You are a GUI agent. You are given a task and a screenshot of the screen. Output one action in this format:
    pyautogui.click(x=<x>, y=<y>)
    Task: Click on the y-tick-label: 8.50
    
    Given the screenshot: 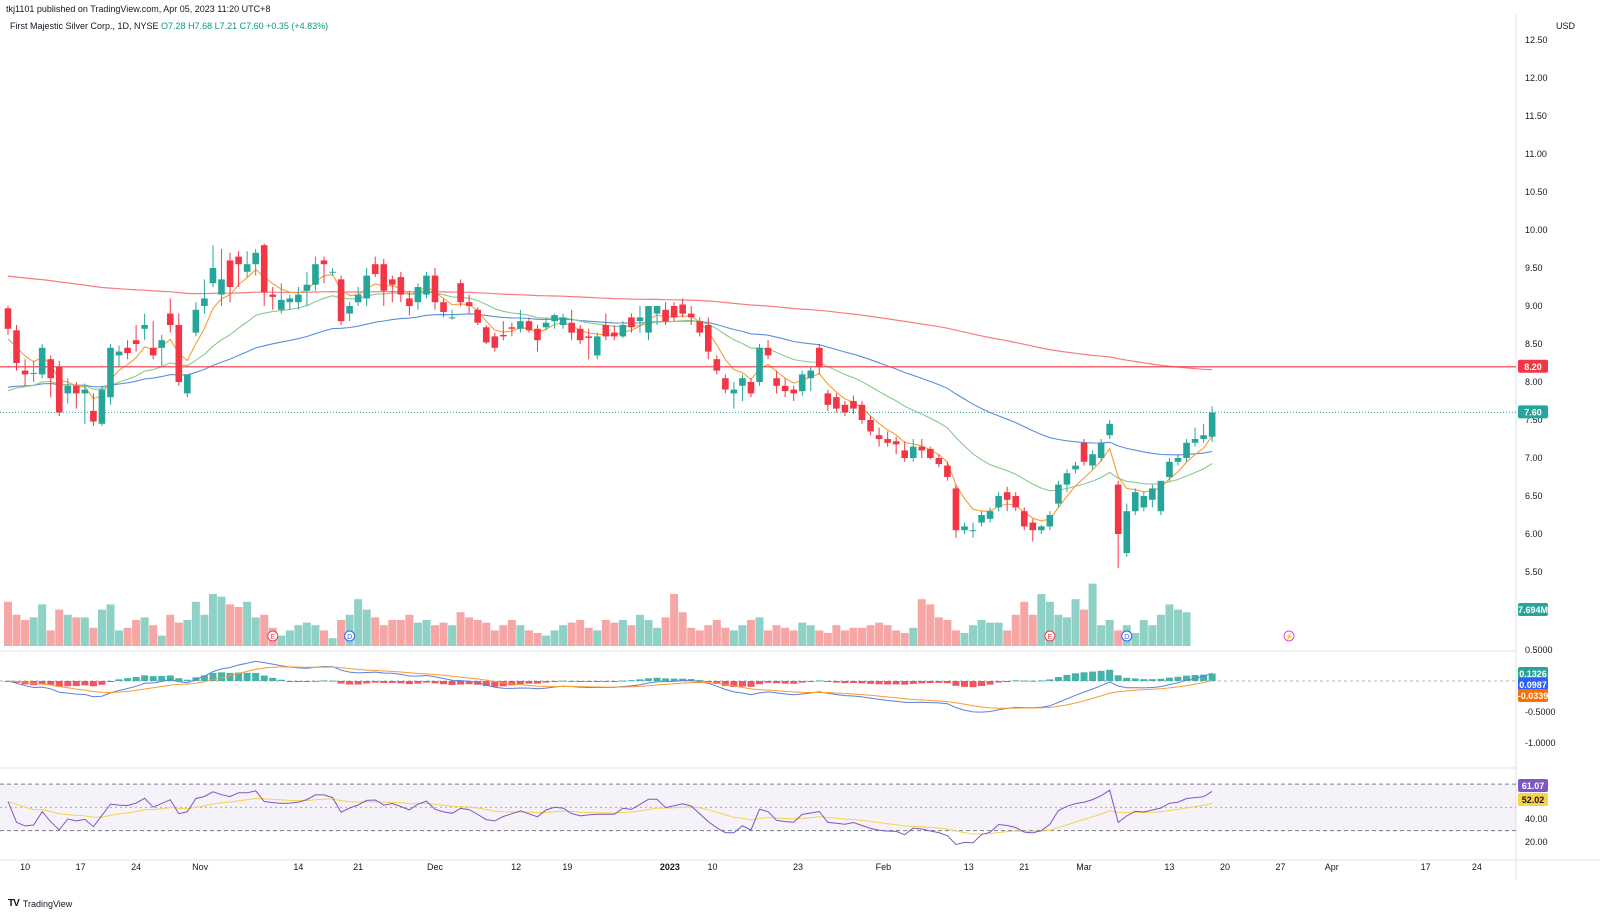 What is the action you would take?
    pyautogui.click(x=1534, y=344)
    